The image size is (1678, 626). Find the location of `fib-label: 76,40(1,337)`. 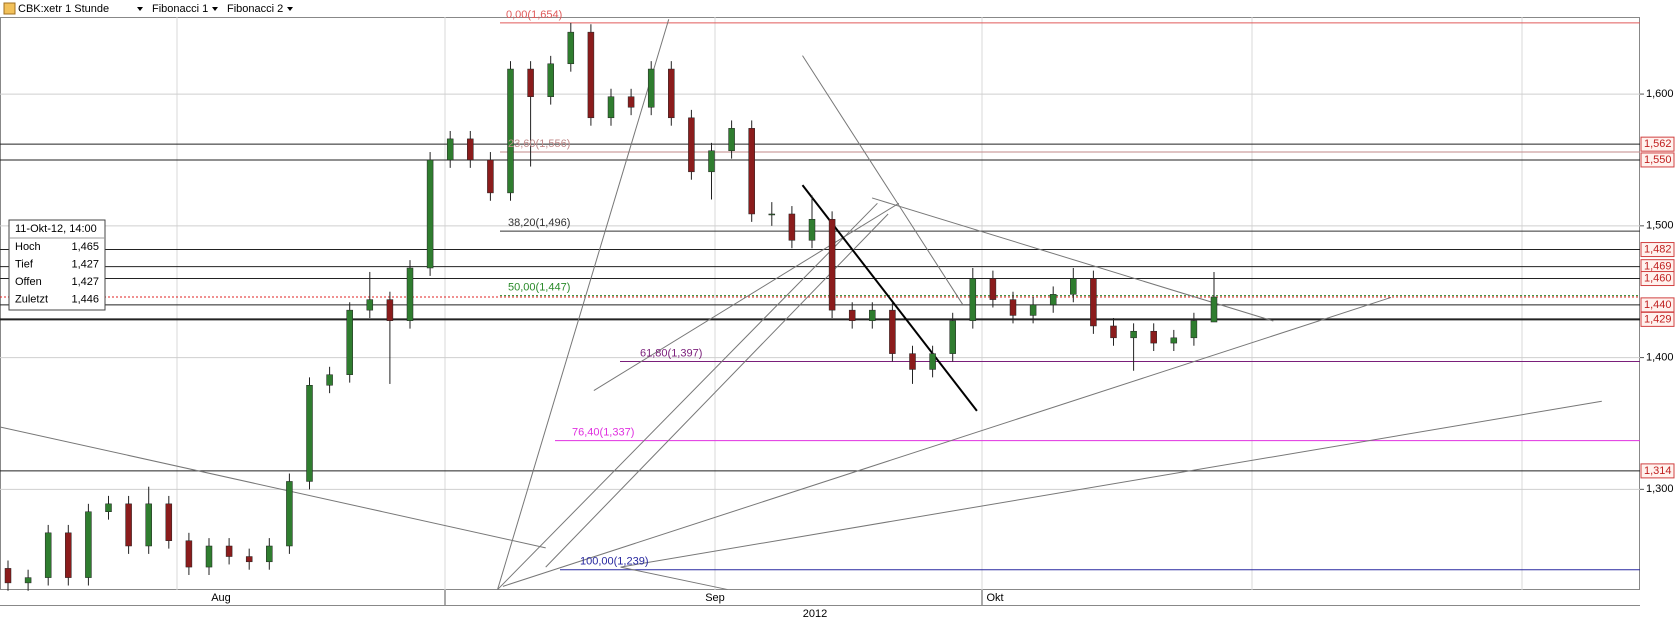

fib-label: 76,40(1,337) is located at coordinates (603, 432).